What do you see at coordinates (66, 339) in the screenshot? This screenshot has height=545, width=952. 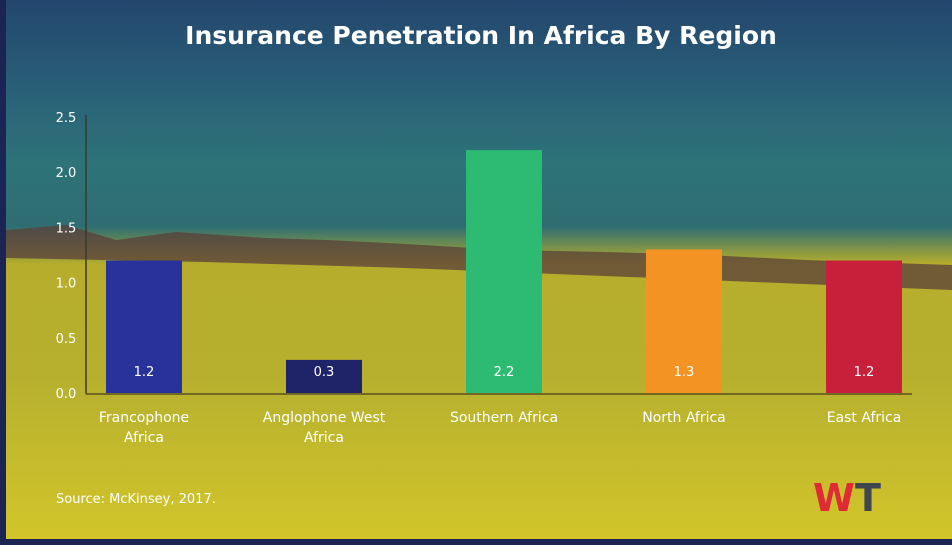 I see `y-tick-label: 0.5` at bounding box center [66, 339].